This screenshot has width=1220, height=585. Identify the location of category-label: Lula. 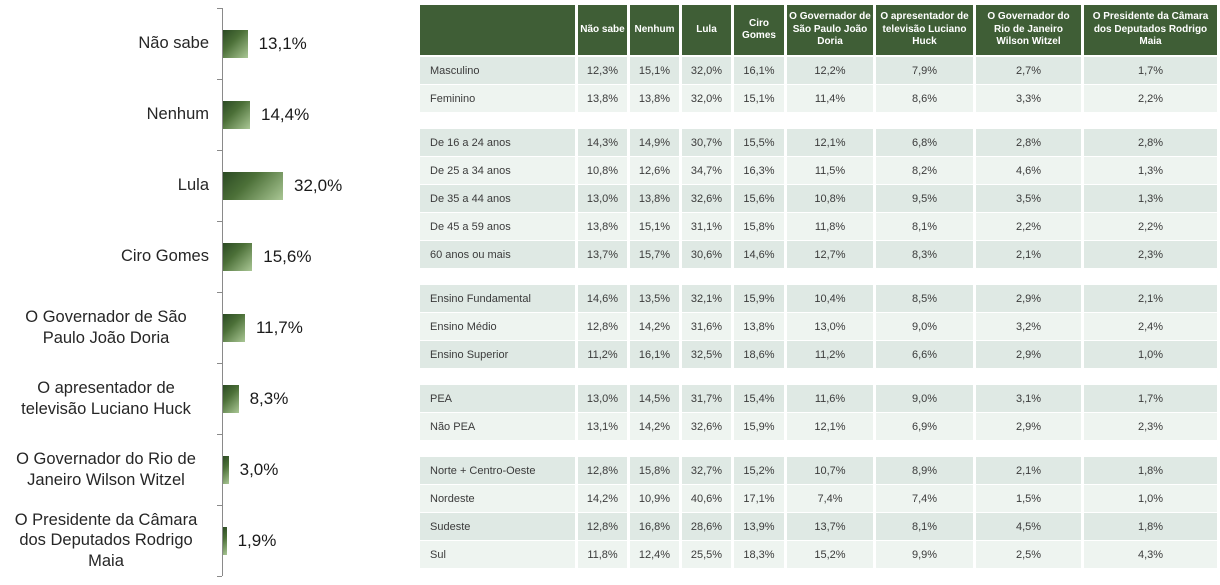
(193, 185).